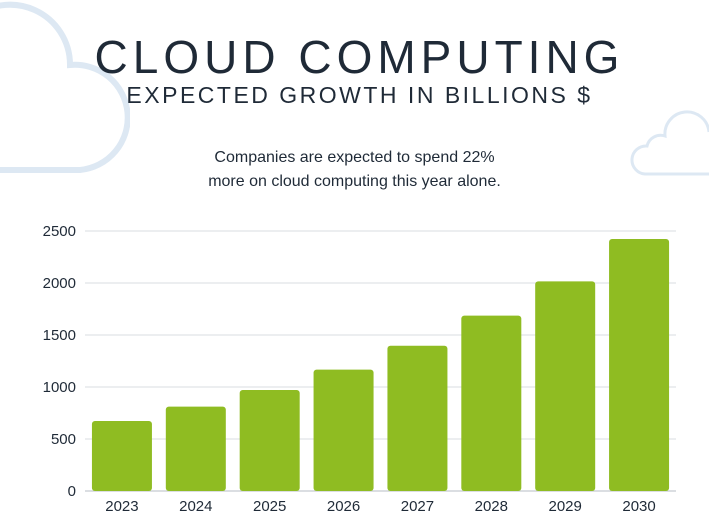 The height and width of the screenshot is (532, 709). I want to click on note-line-2: more on cloud computing this year alone., so click(354, 181).